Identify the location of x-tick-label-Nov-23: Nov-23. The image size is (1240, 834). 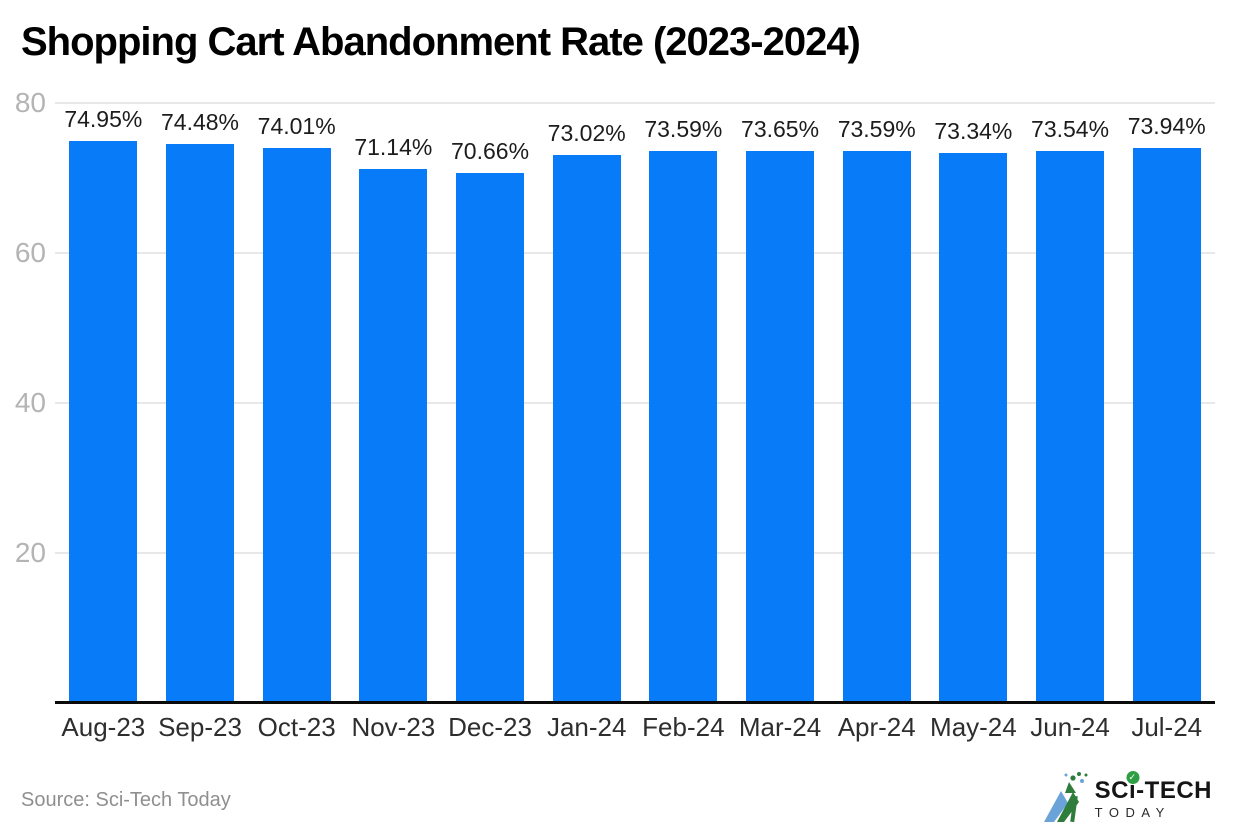
(393, 727).